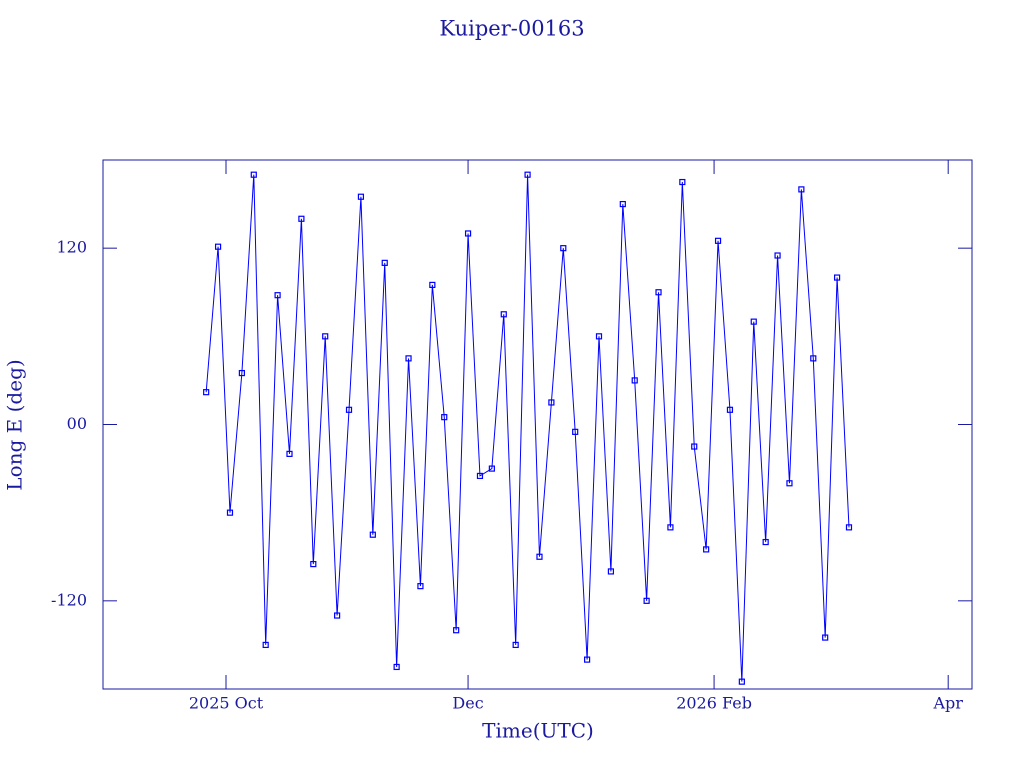 The width and height of the screenshot is (1024, 768). Describe the element at coordinates (77, 423) in the screenshot. I see `y-tick-label: 00` at that location.